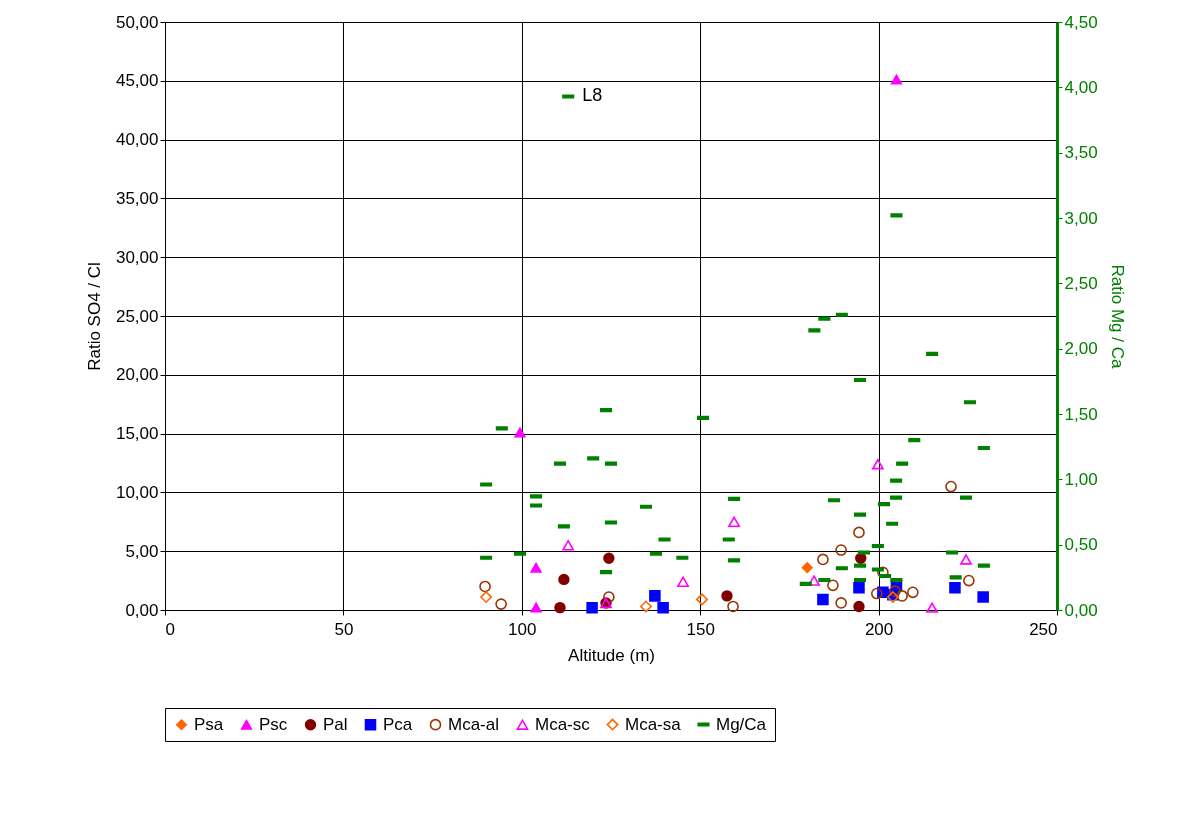  I want to click on y-tick-label: 50,00, so click(137, 22).